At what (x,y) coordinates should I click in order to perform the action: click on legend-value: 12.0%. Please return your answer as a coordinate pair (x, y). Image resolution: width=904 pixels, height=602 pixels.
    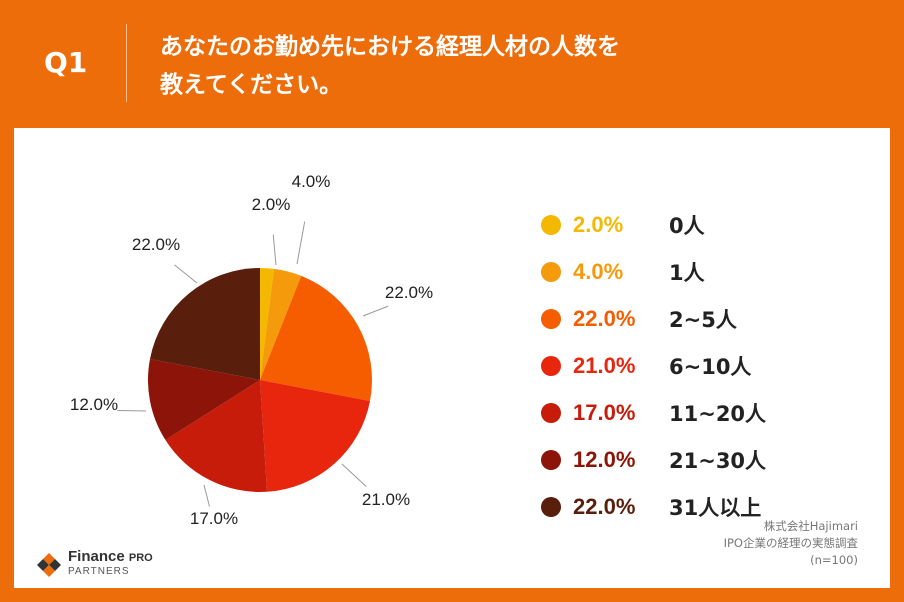
    Looking at the image, I should click on (604, 459).